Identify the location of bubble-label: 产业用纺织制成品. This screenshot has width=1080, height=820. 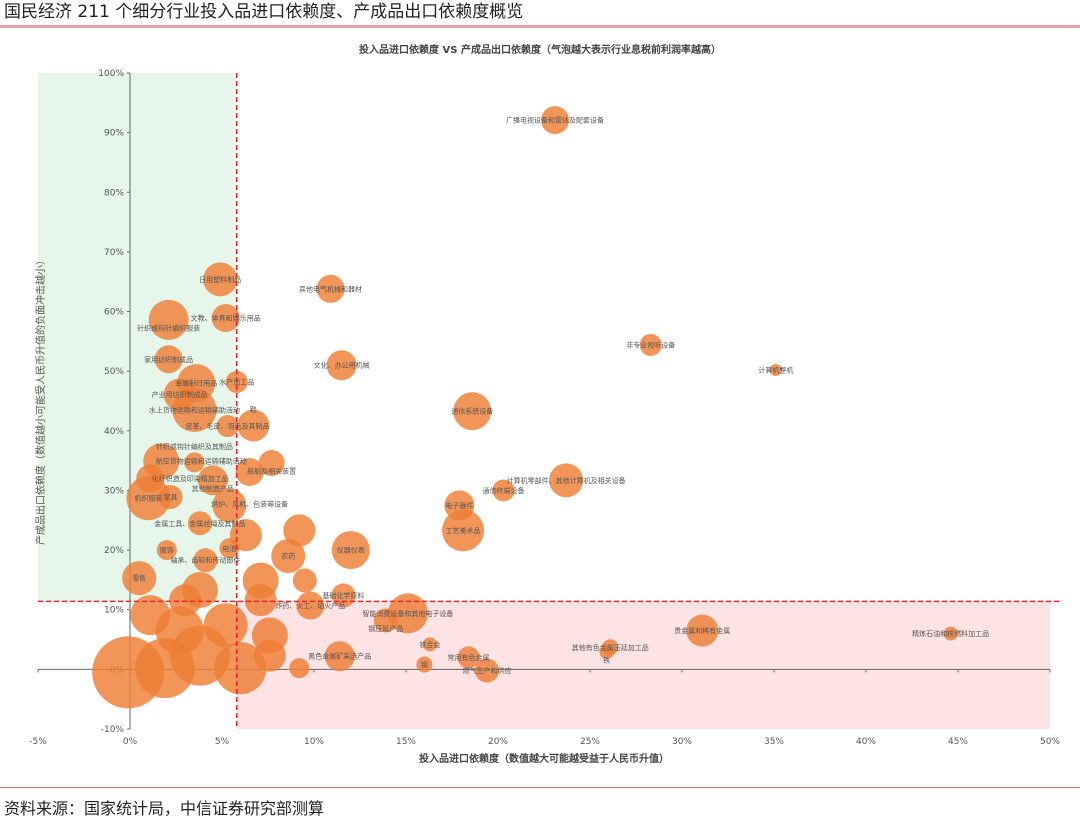
(180, 394).